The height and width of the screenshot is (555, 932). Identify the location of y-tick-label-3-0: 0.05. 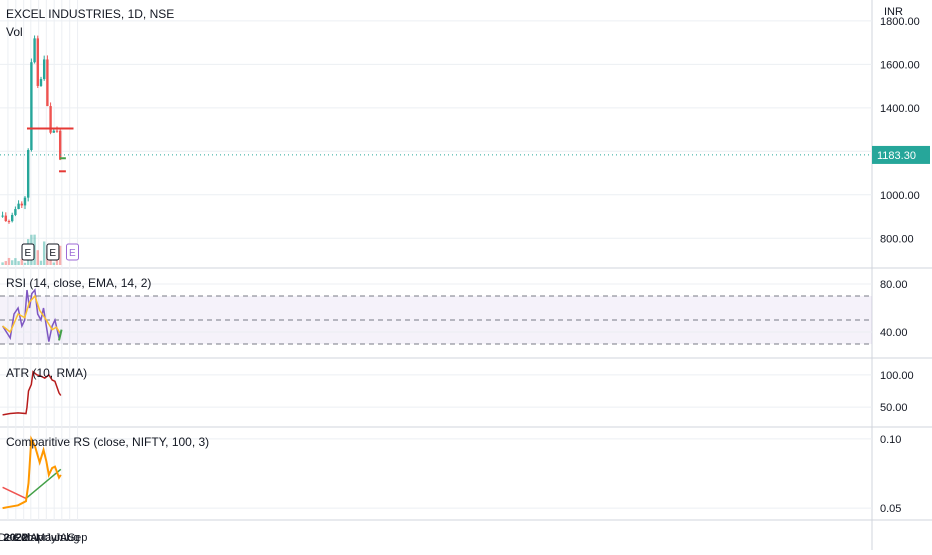
(890, 509).